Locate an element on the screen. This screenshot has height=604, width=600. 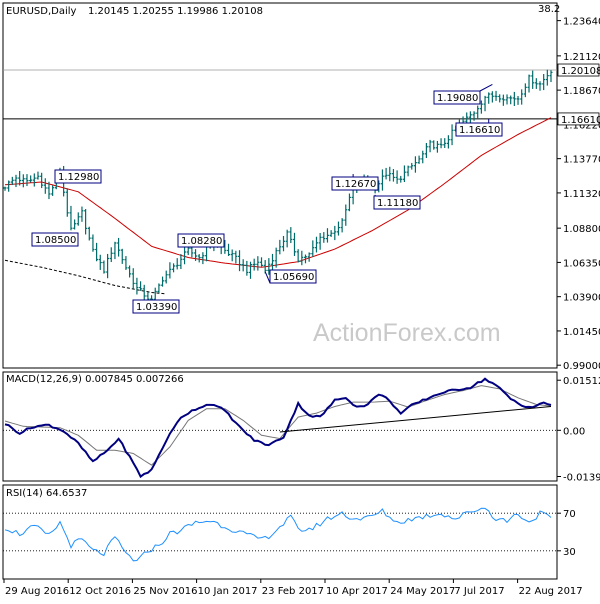
annotation-label: 1.03390 is located at coordinates (156, 307).